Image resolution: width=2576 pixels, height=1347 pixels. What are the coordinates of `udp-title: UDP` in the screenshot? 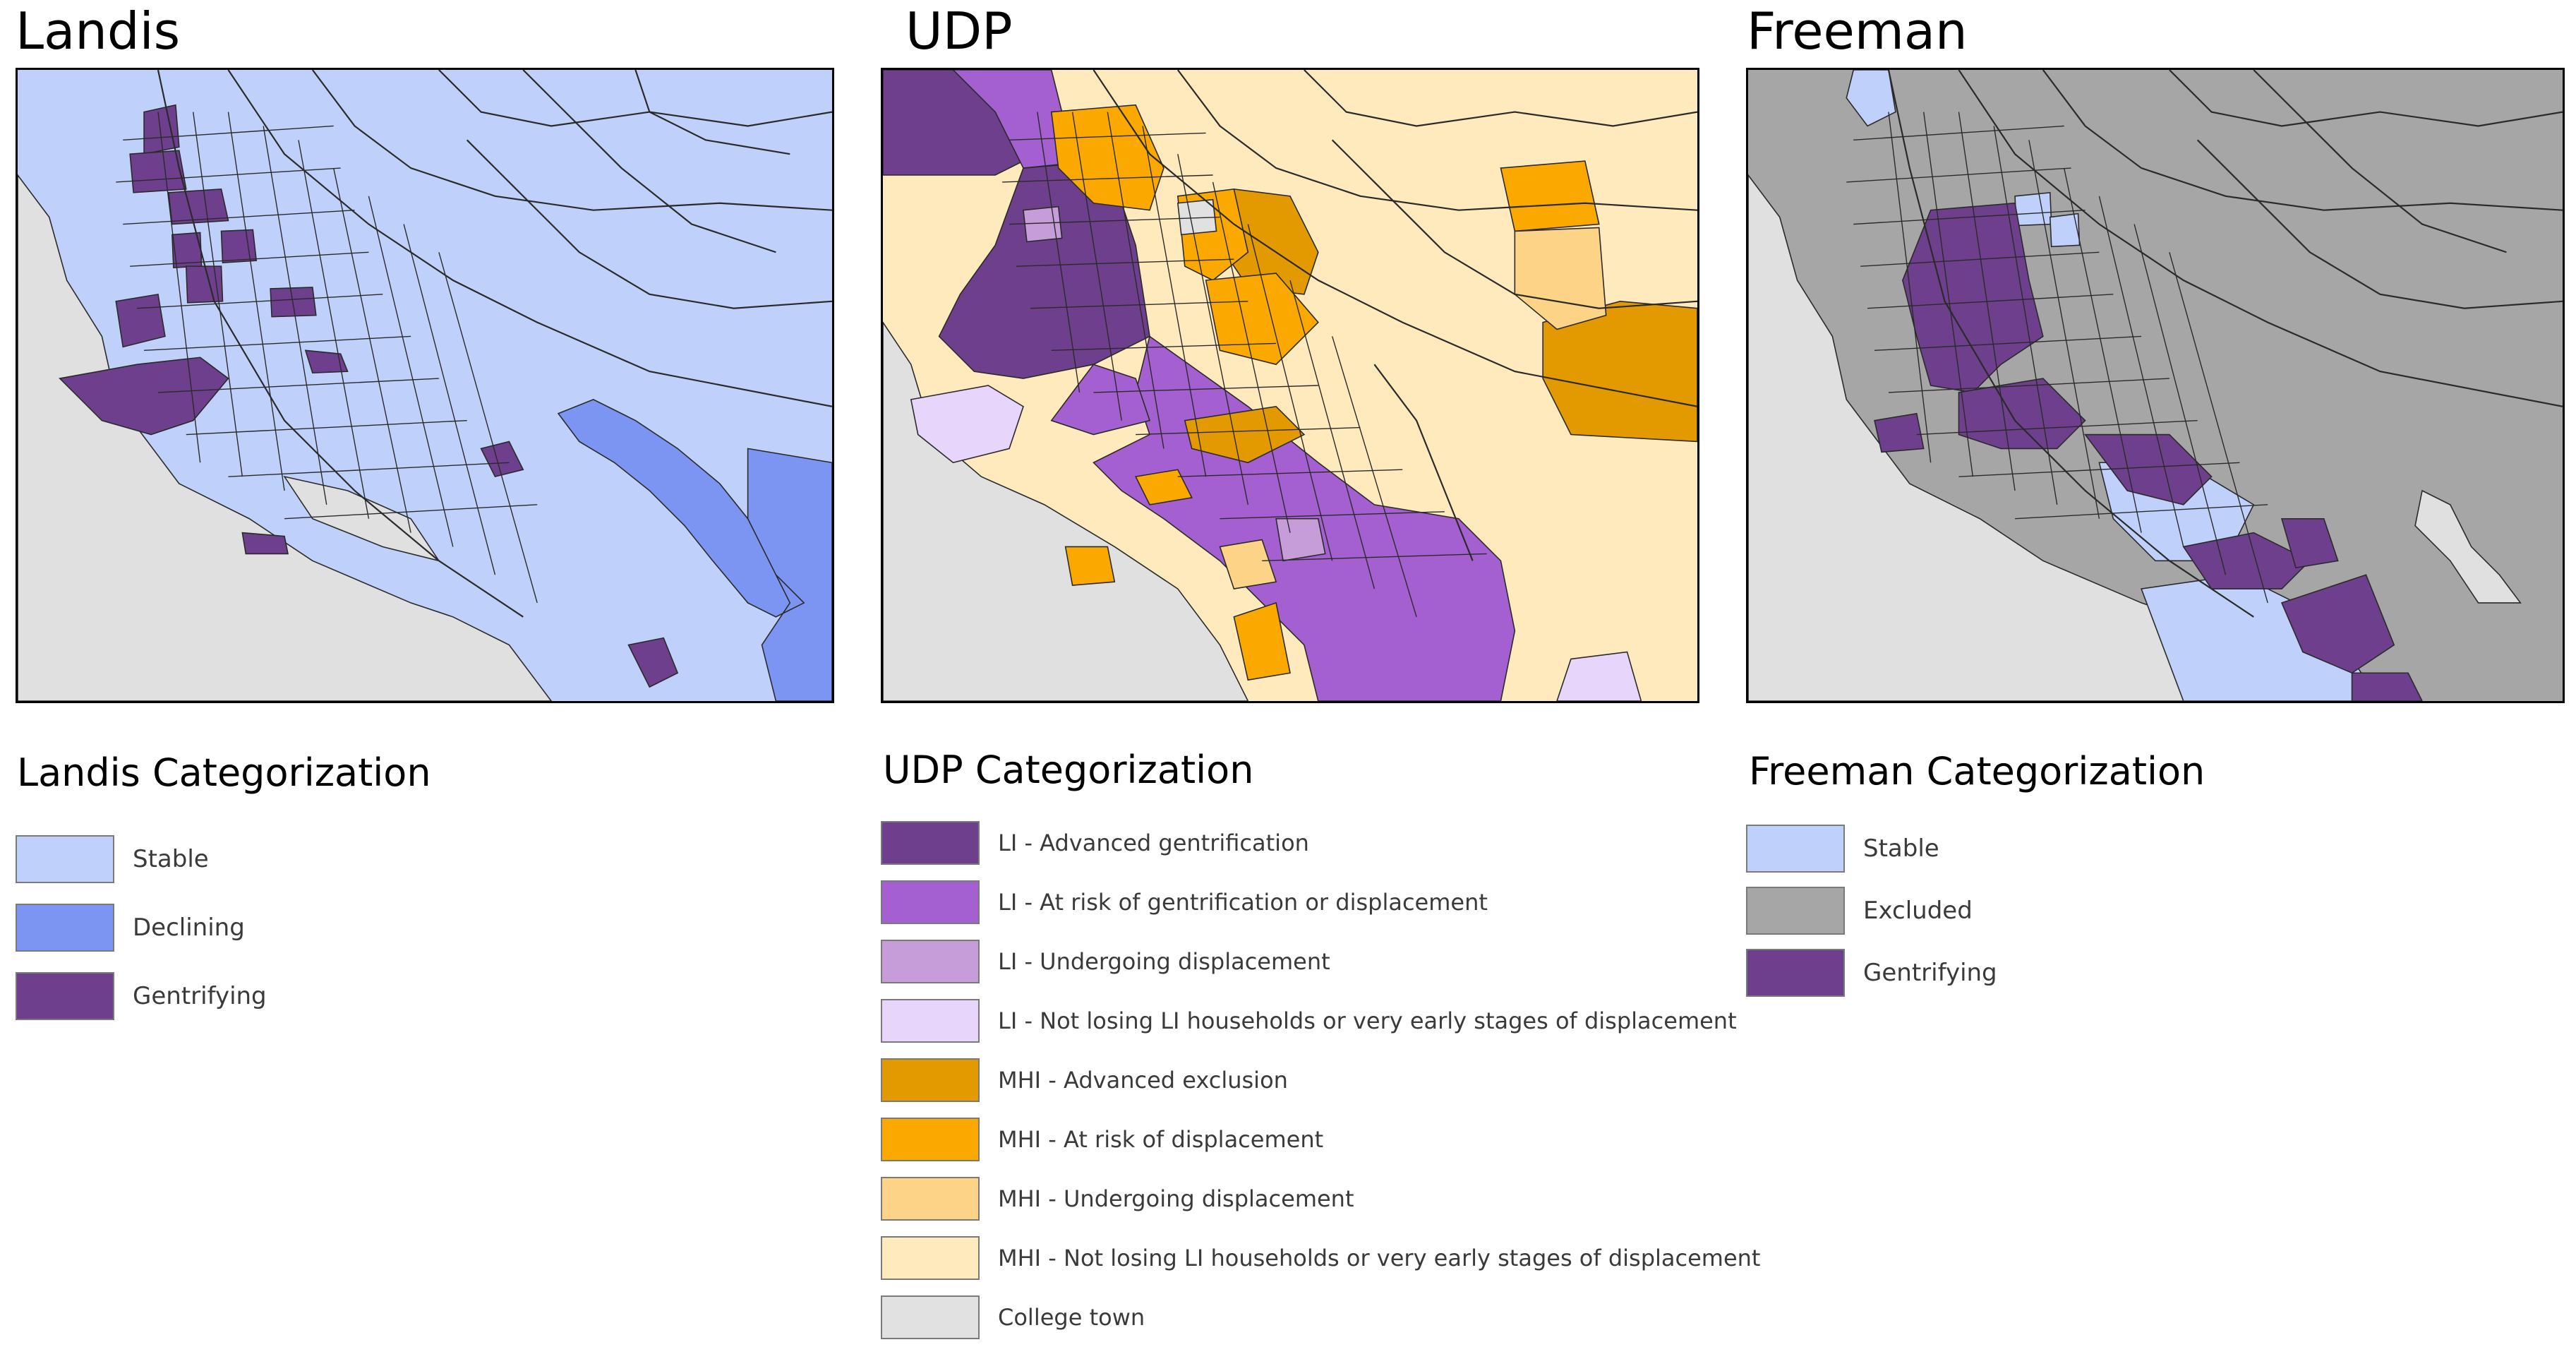 It's located at (959, 31).